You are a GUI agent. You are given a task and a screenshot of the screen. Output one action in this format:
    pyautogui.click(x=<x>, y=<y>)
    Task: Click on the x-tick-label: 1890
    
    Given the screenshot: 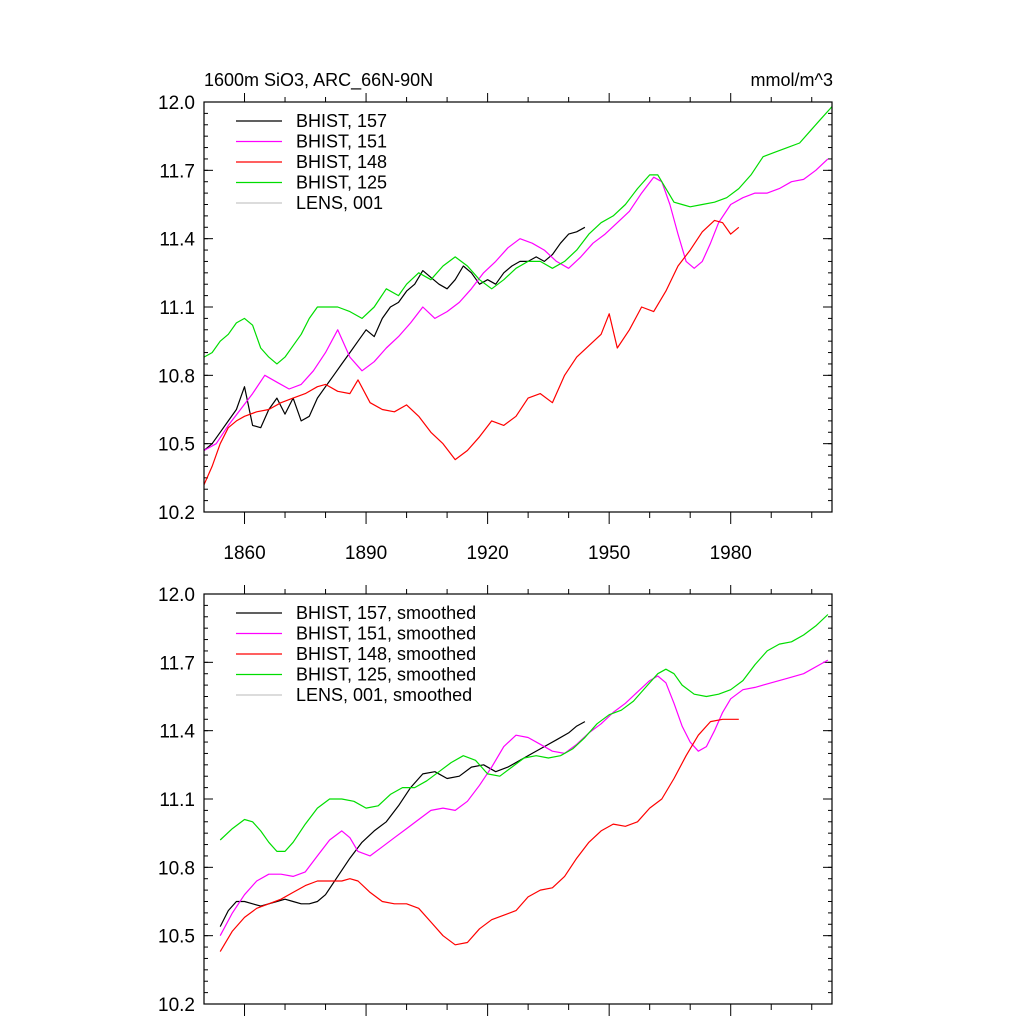 What is the action you would take?
    pyautogui.click(x=366, y=553)
    